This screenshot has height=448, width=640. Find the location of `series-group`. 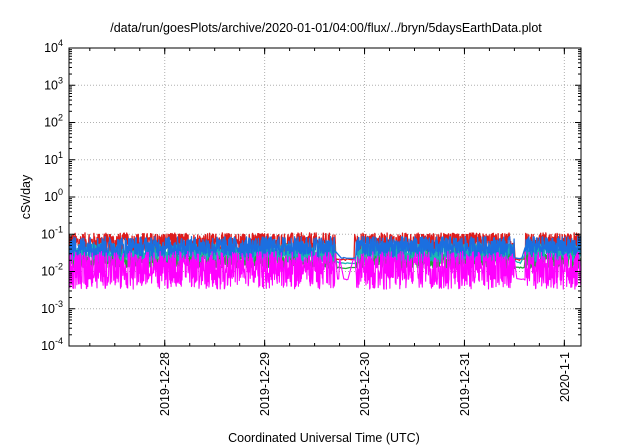

series-group is located at coordinates (325, 261).